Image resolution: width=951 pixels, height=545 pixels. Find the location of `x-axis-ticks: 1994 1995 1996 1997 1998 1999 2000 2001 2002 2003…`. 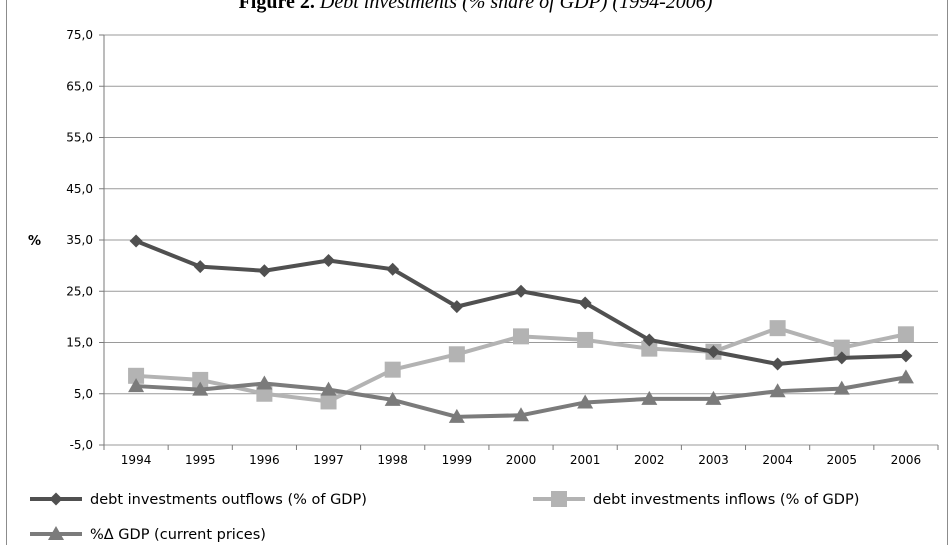

x-axis-ticks: 1994 1995 1996 1997 1998 1999 2000 2001 2002 2003… is located at coordinates (521, 456).